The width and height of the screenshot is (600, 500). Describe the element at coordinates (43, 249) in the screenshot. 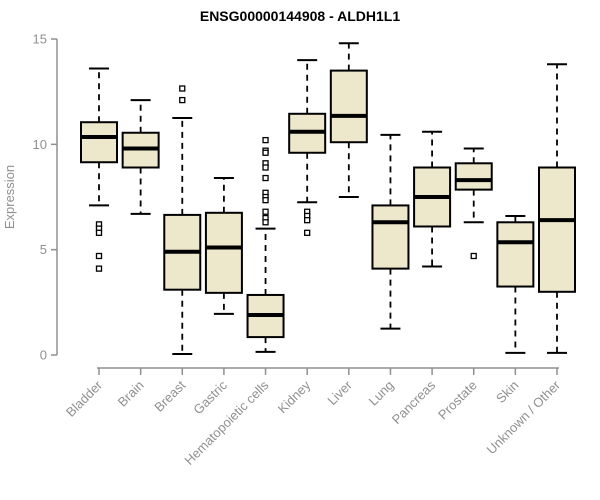

I see `y-tick-label: 5` at that location.